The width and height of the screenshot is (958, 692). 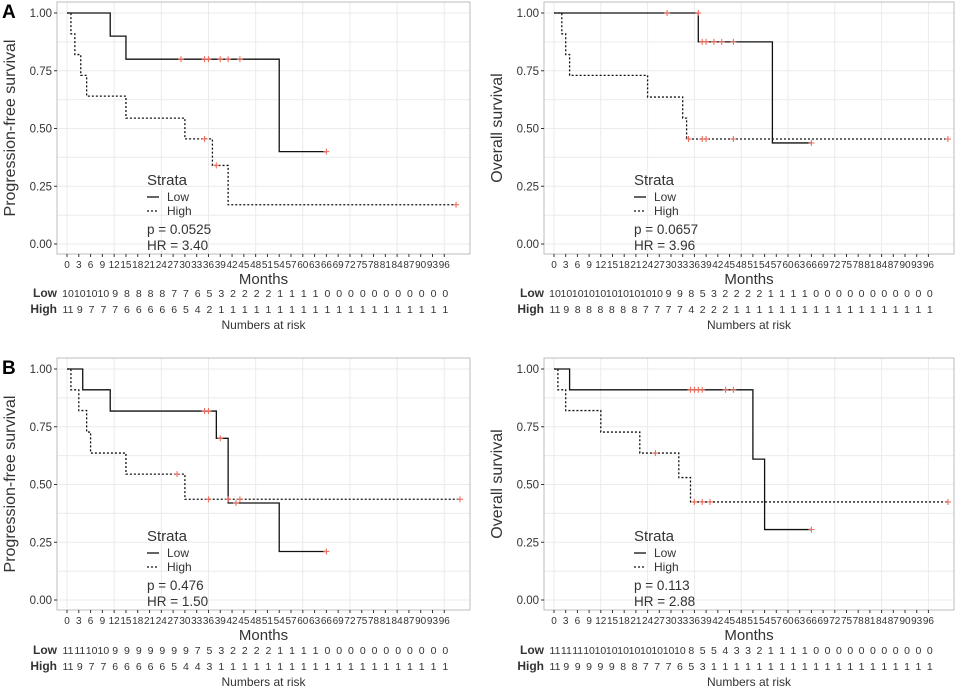 I want to click on x-tick-label: 27, so click(x=660, y=621).